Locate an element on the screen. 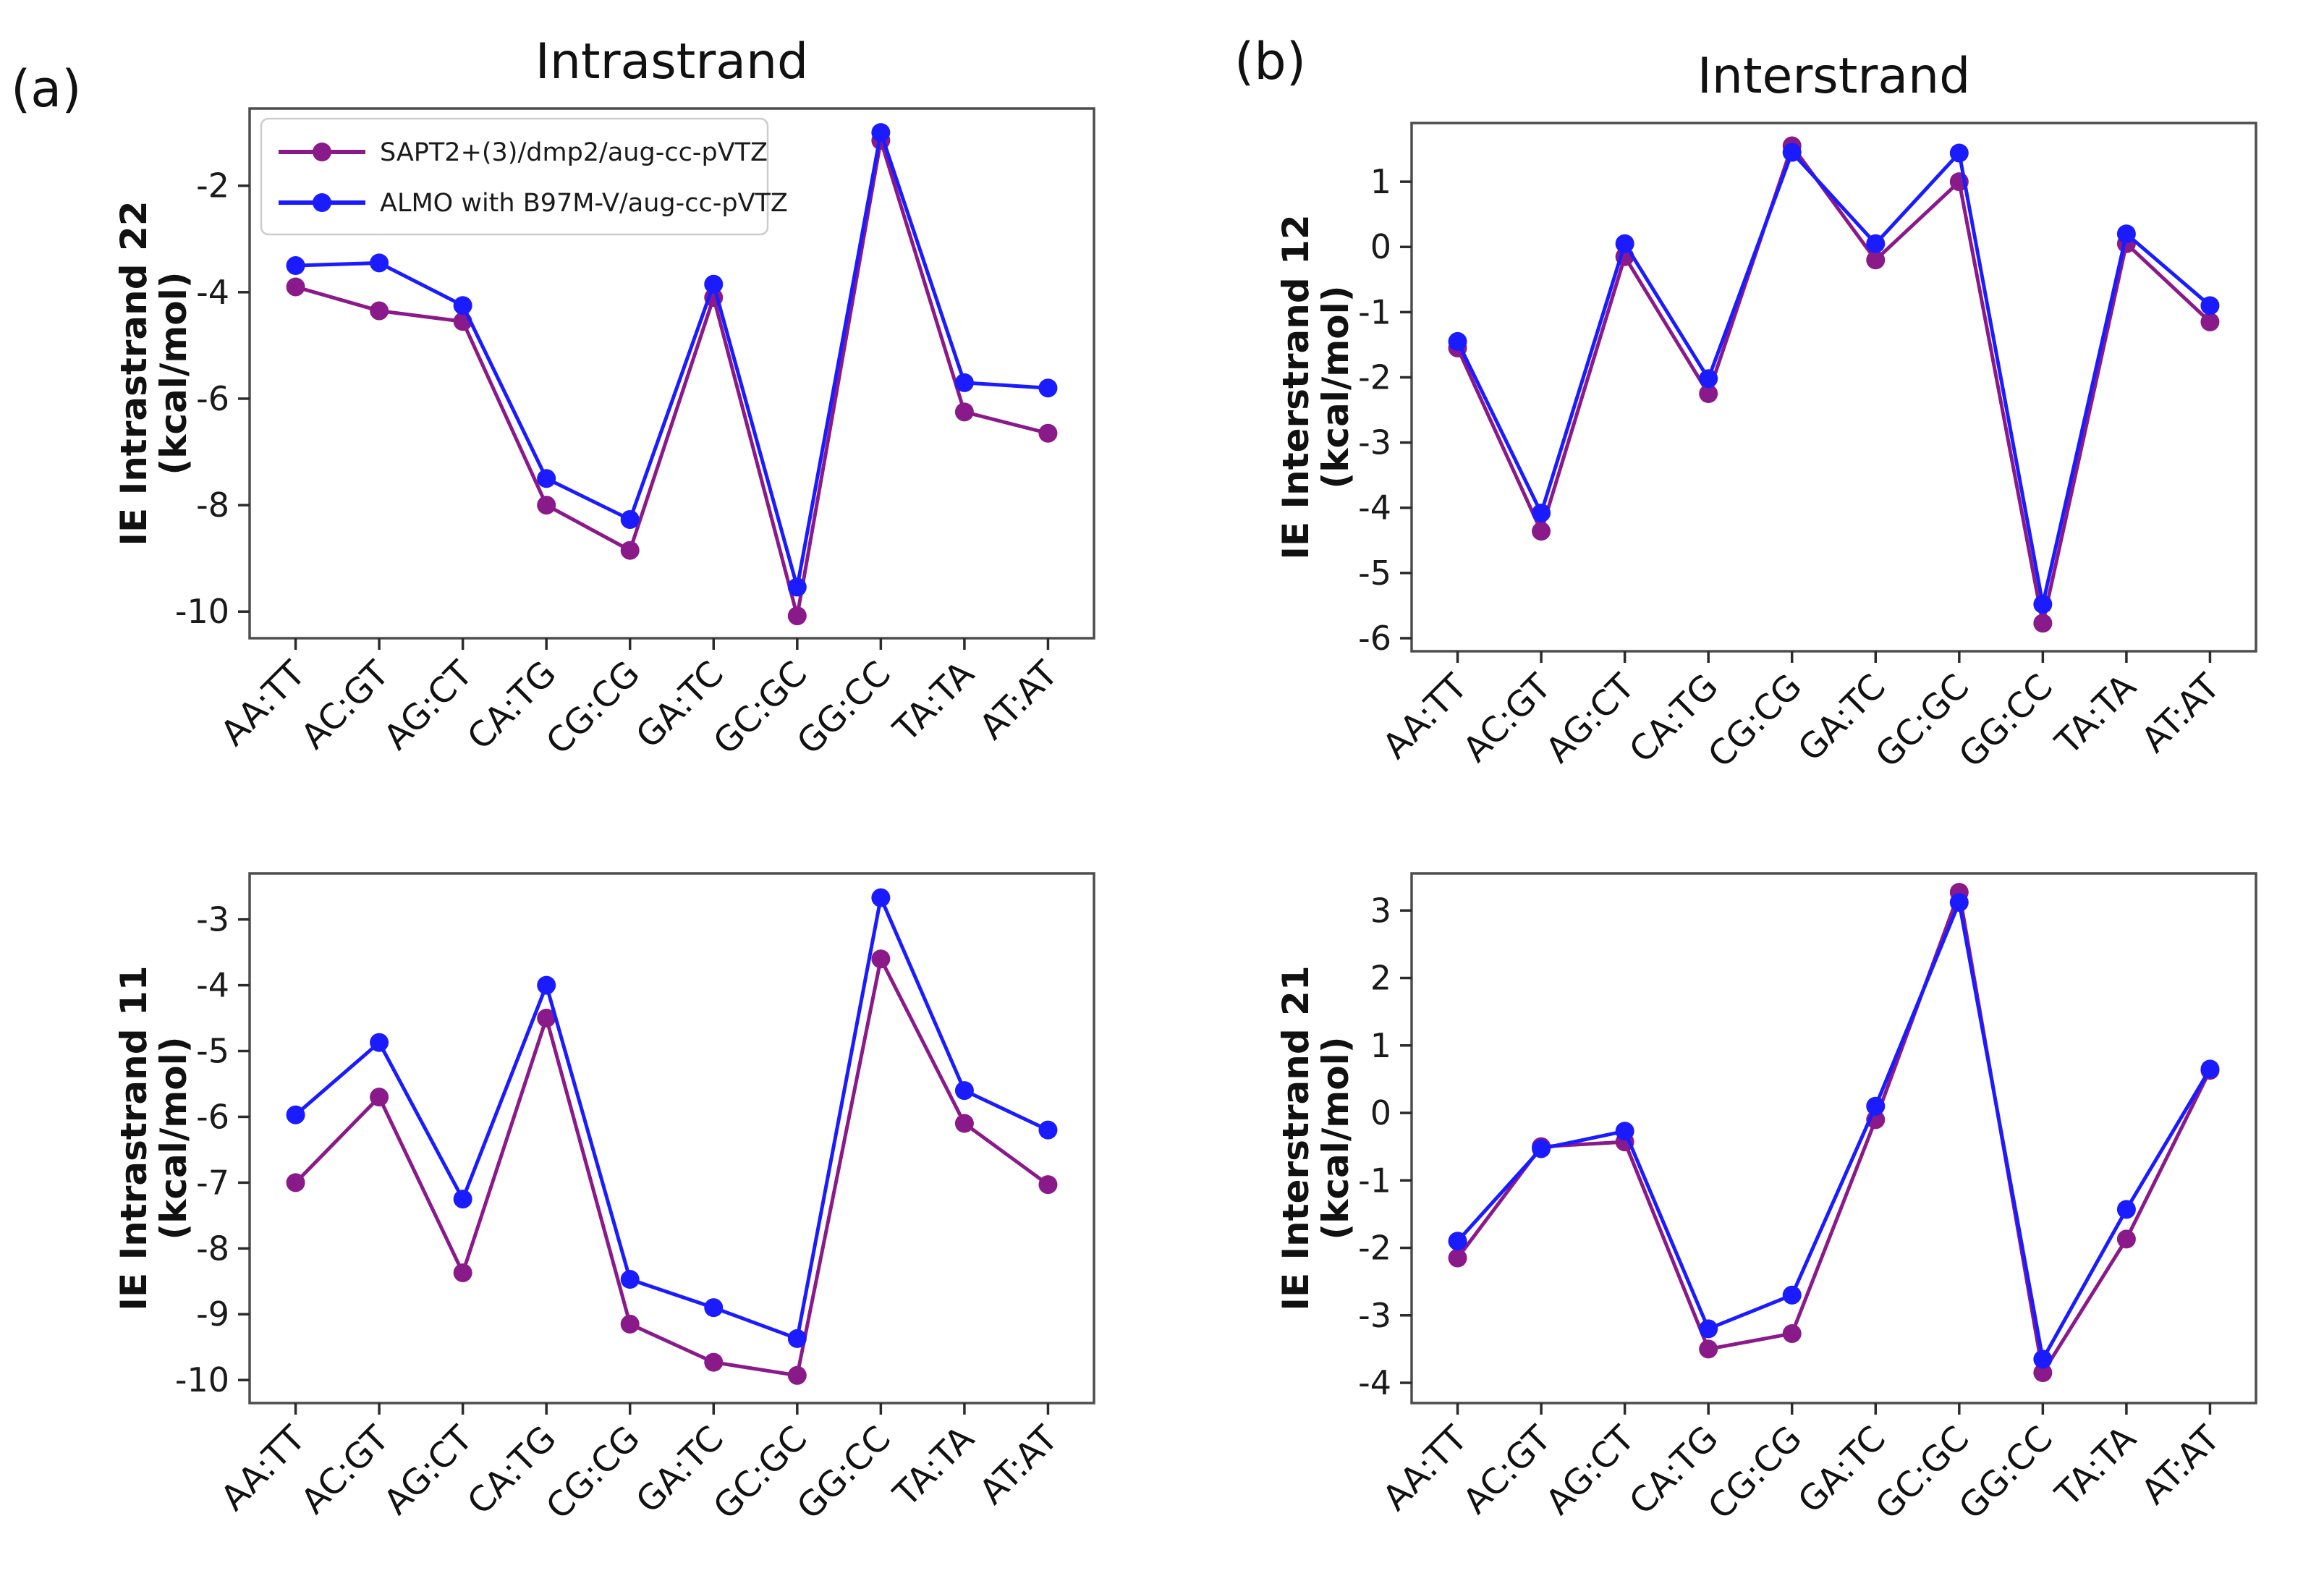 This screenshot has width=2324, height=1576. y-tick-label: 2 is located at coordinates (1380, 978).